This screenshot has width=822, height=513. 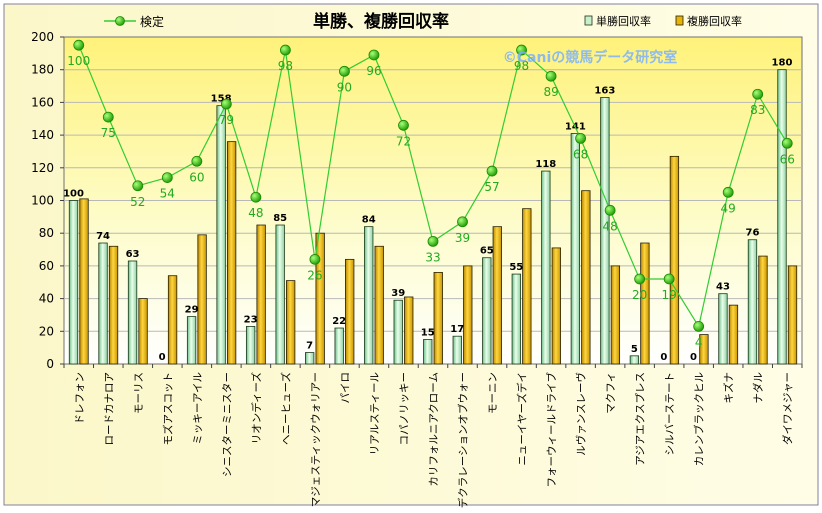 What do you see at coordinates (639, 295) in the screenshot?
I see `line-point-label: 20` at bounding box center [639, 295].